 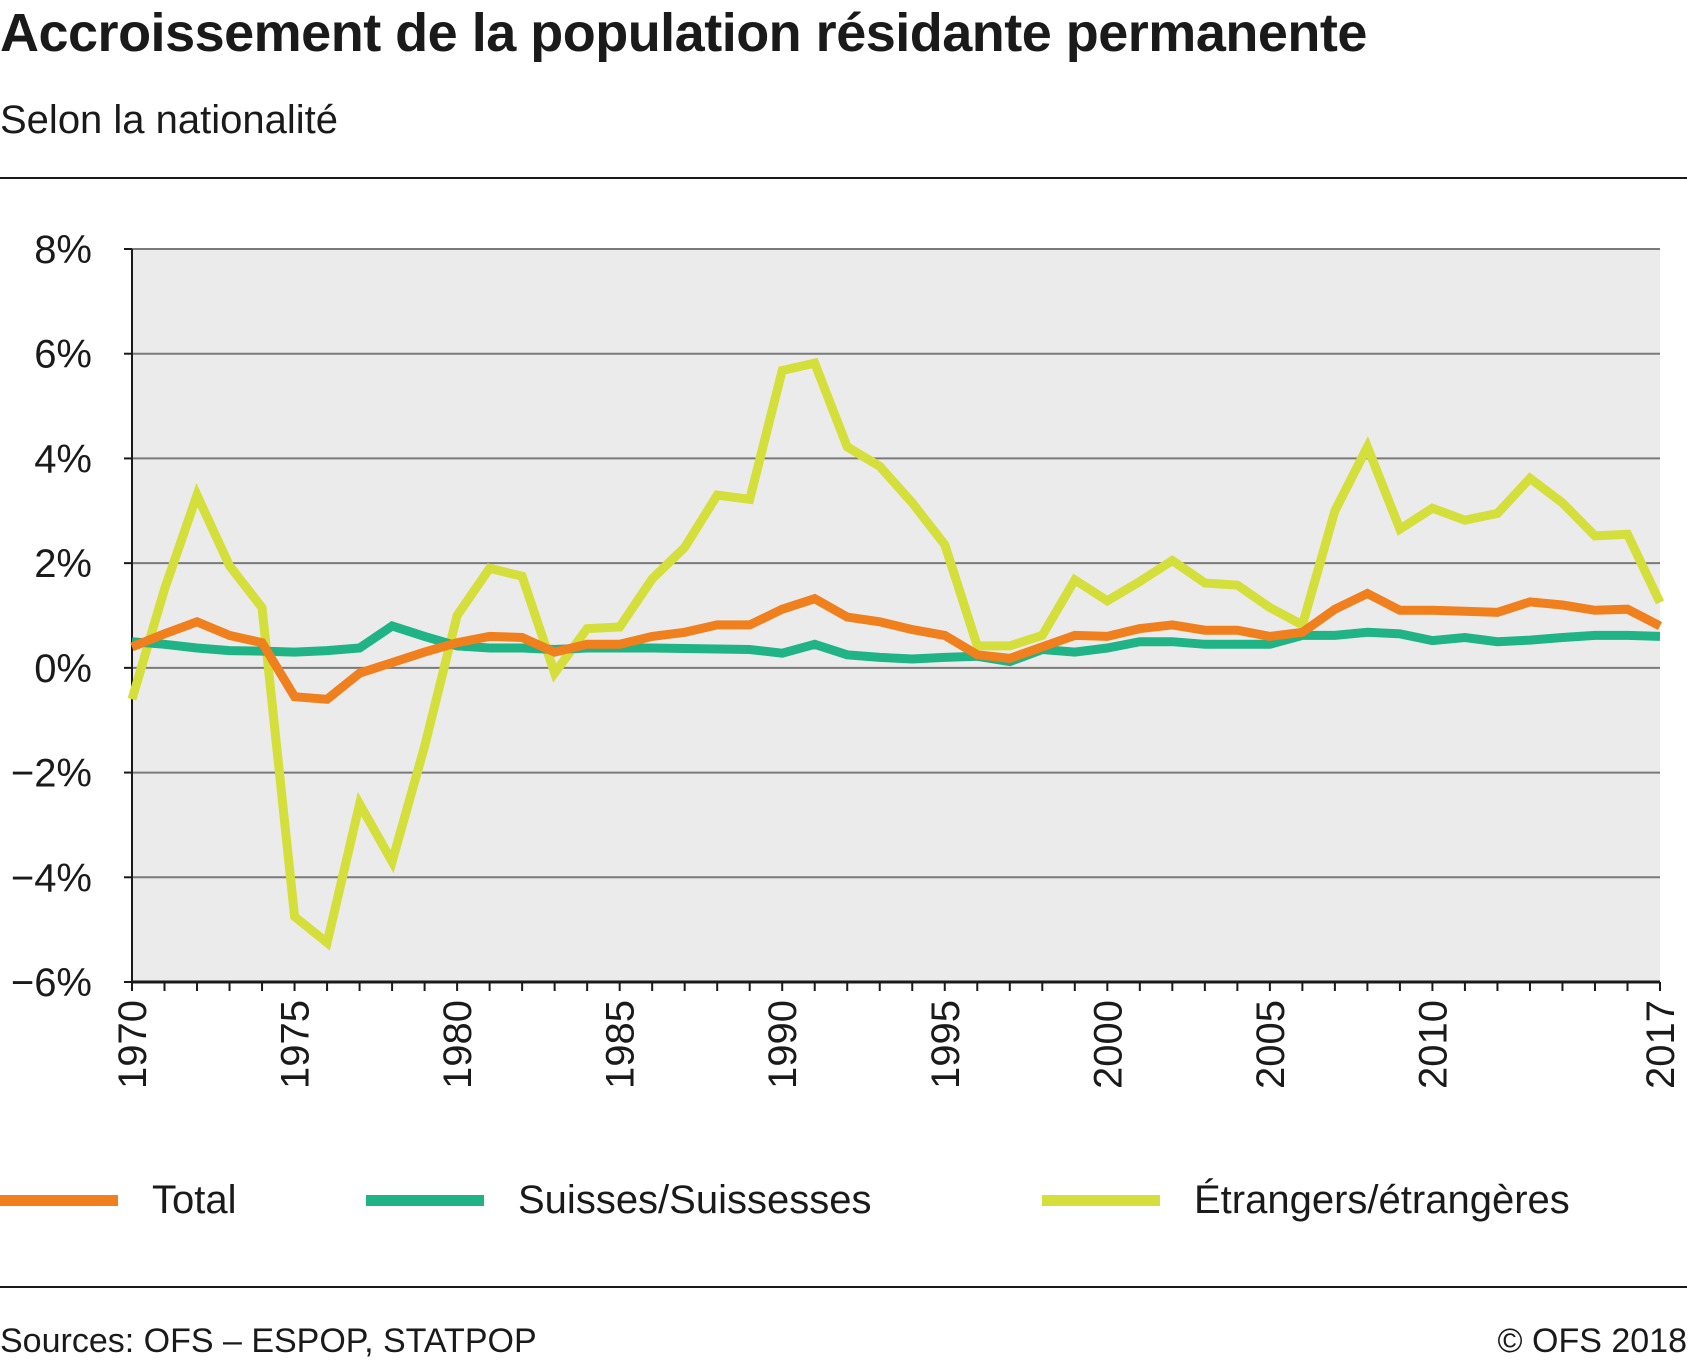 I want to click on y-tick-label: −4%, so click(x=51, y=878).